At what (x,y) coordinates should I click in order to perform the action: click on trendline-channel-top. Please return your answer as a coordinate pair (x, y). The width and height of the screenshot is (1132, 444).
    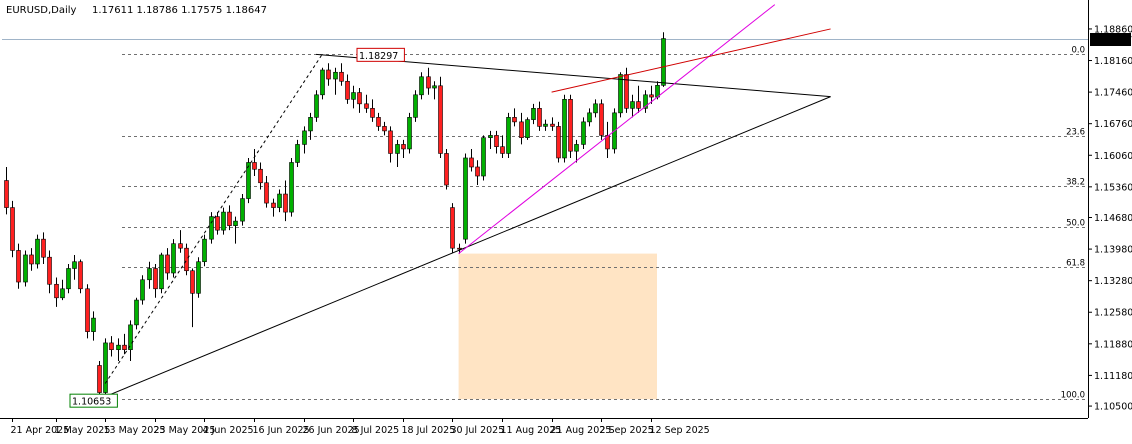
    Looking at the image, I should click on (691, 60).